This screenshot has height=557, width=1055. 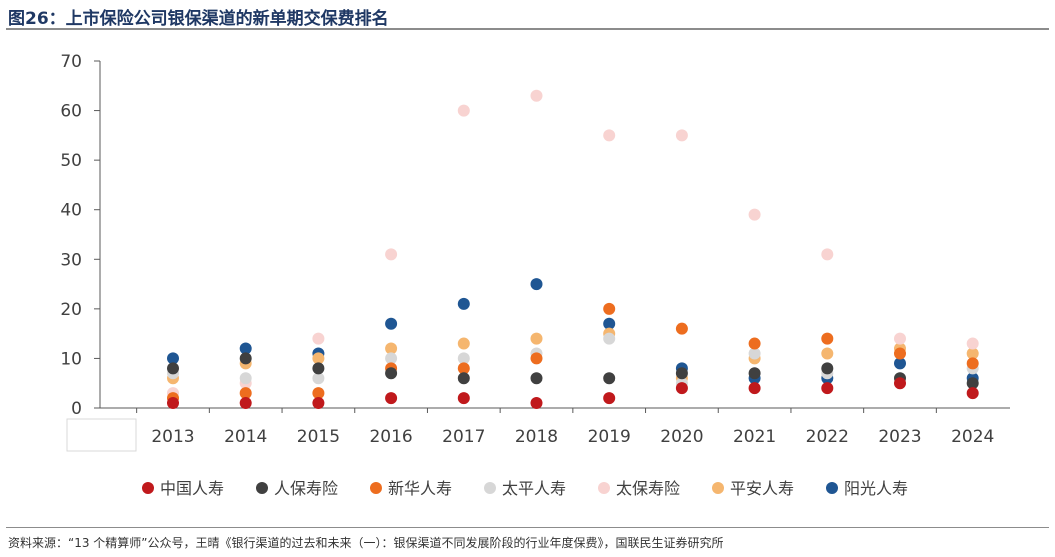 What do you see at coordinates (318, 437) in the screenshot?
I see `x-tick-label: 2015` at bounding box center [318, 437].